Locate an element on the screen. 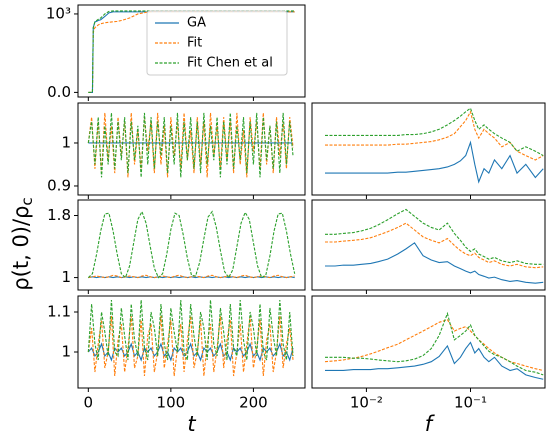 The height and width of the screenshot is (434, 550). x-axis-label: t is located at coordinates (191, 423).